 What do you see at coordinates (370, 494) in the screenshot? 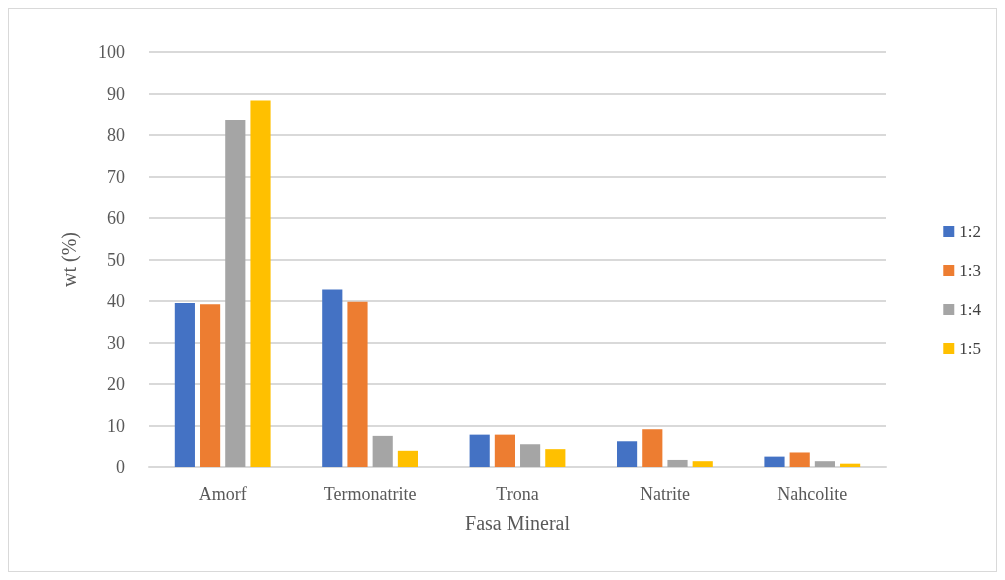
I see `x-tick-label: Termonatrite` at bounding box center [370, 494].